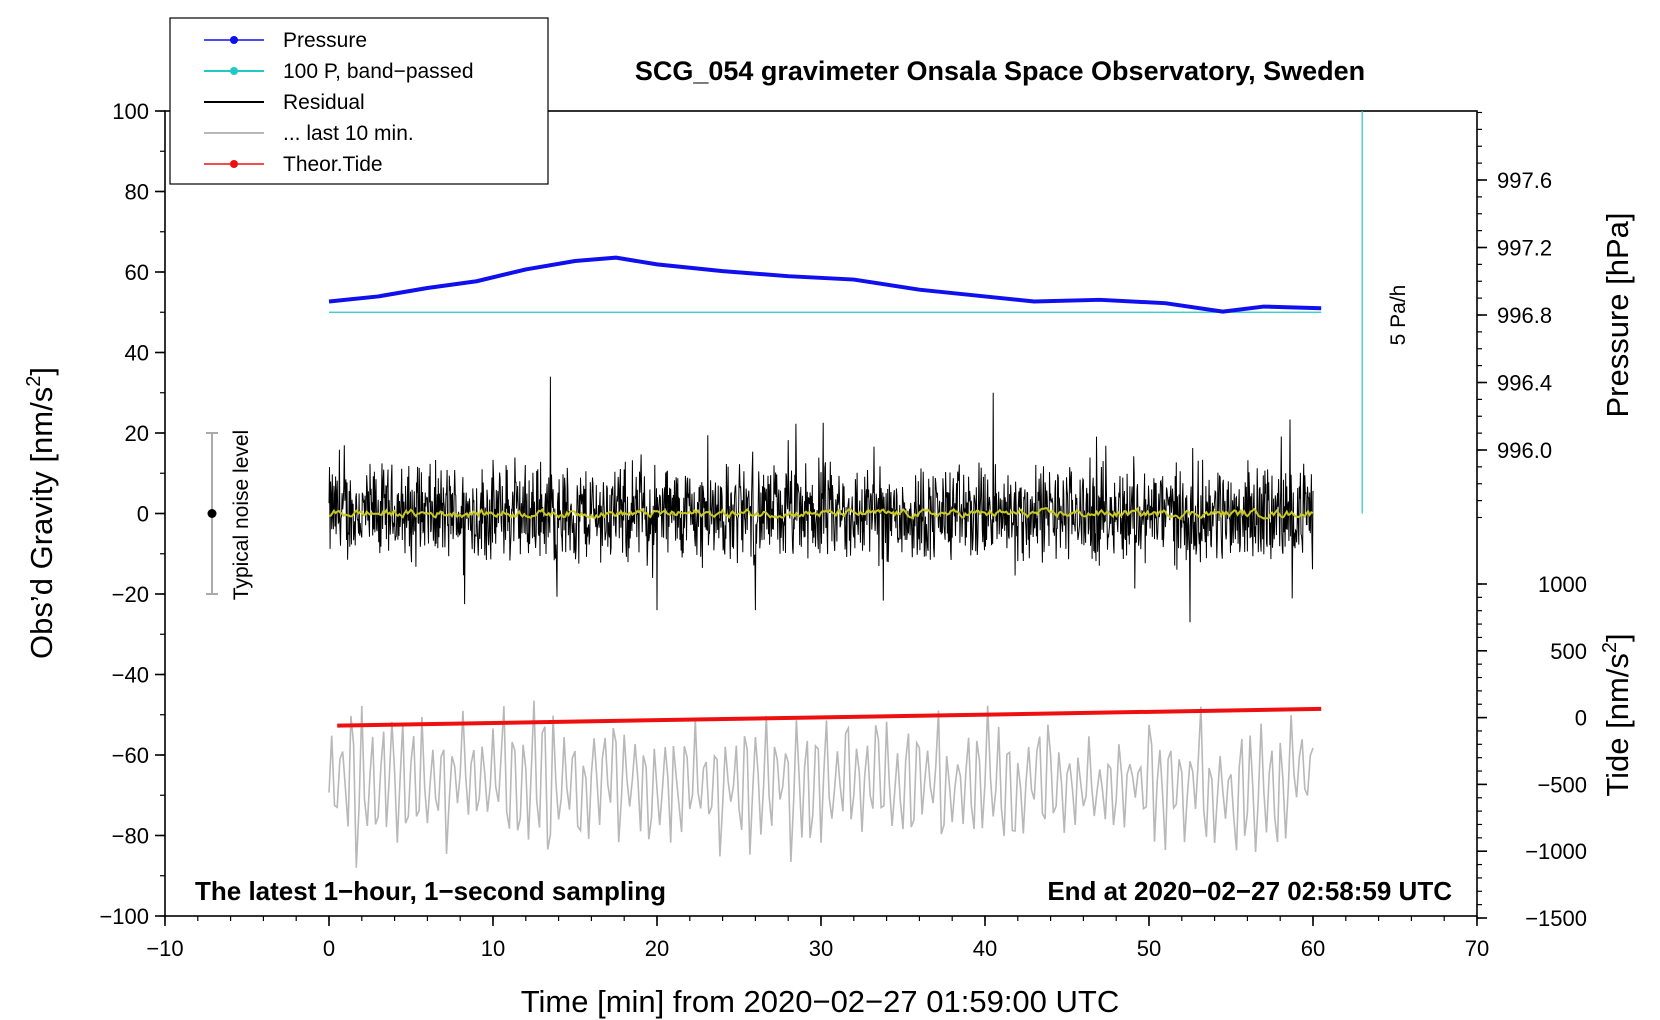  Describe the element at coordinates (1568, 651) in the screenshot. I see `tide-tick-label: 500` at that location.